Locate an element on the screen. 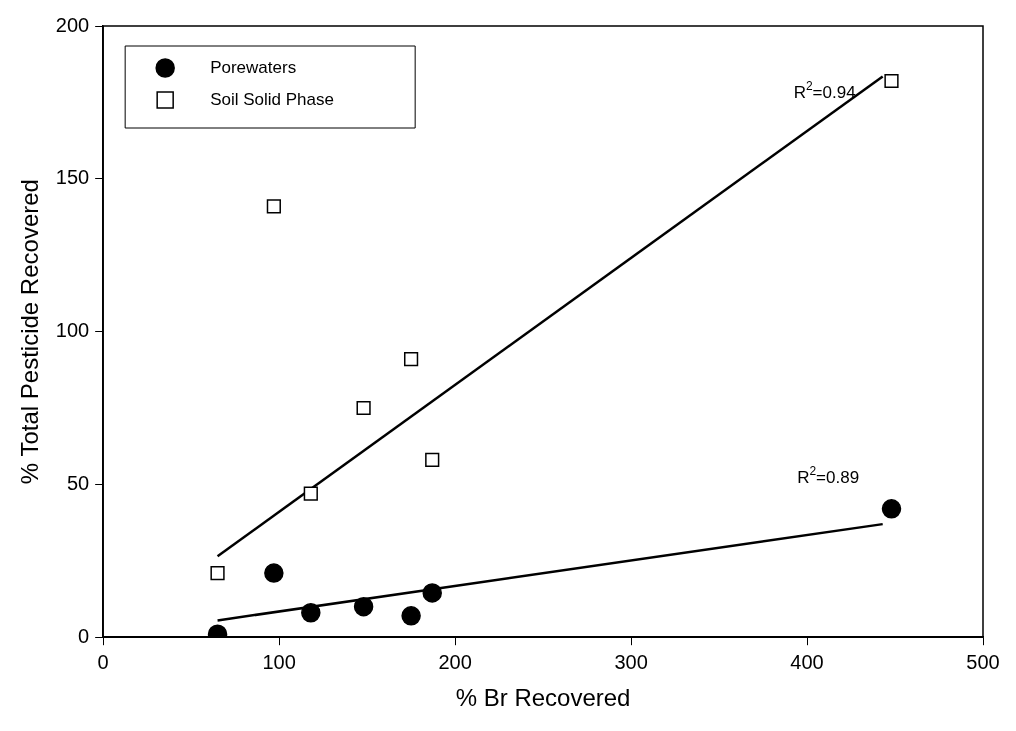  y-tick-label: 150 is located at coordinates (72, 177).